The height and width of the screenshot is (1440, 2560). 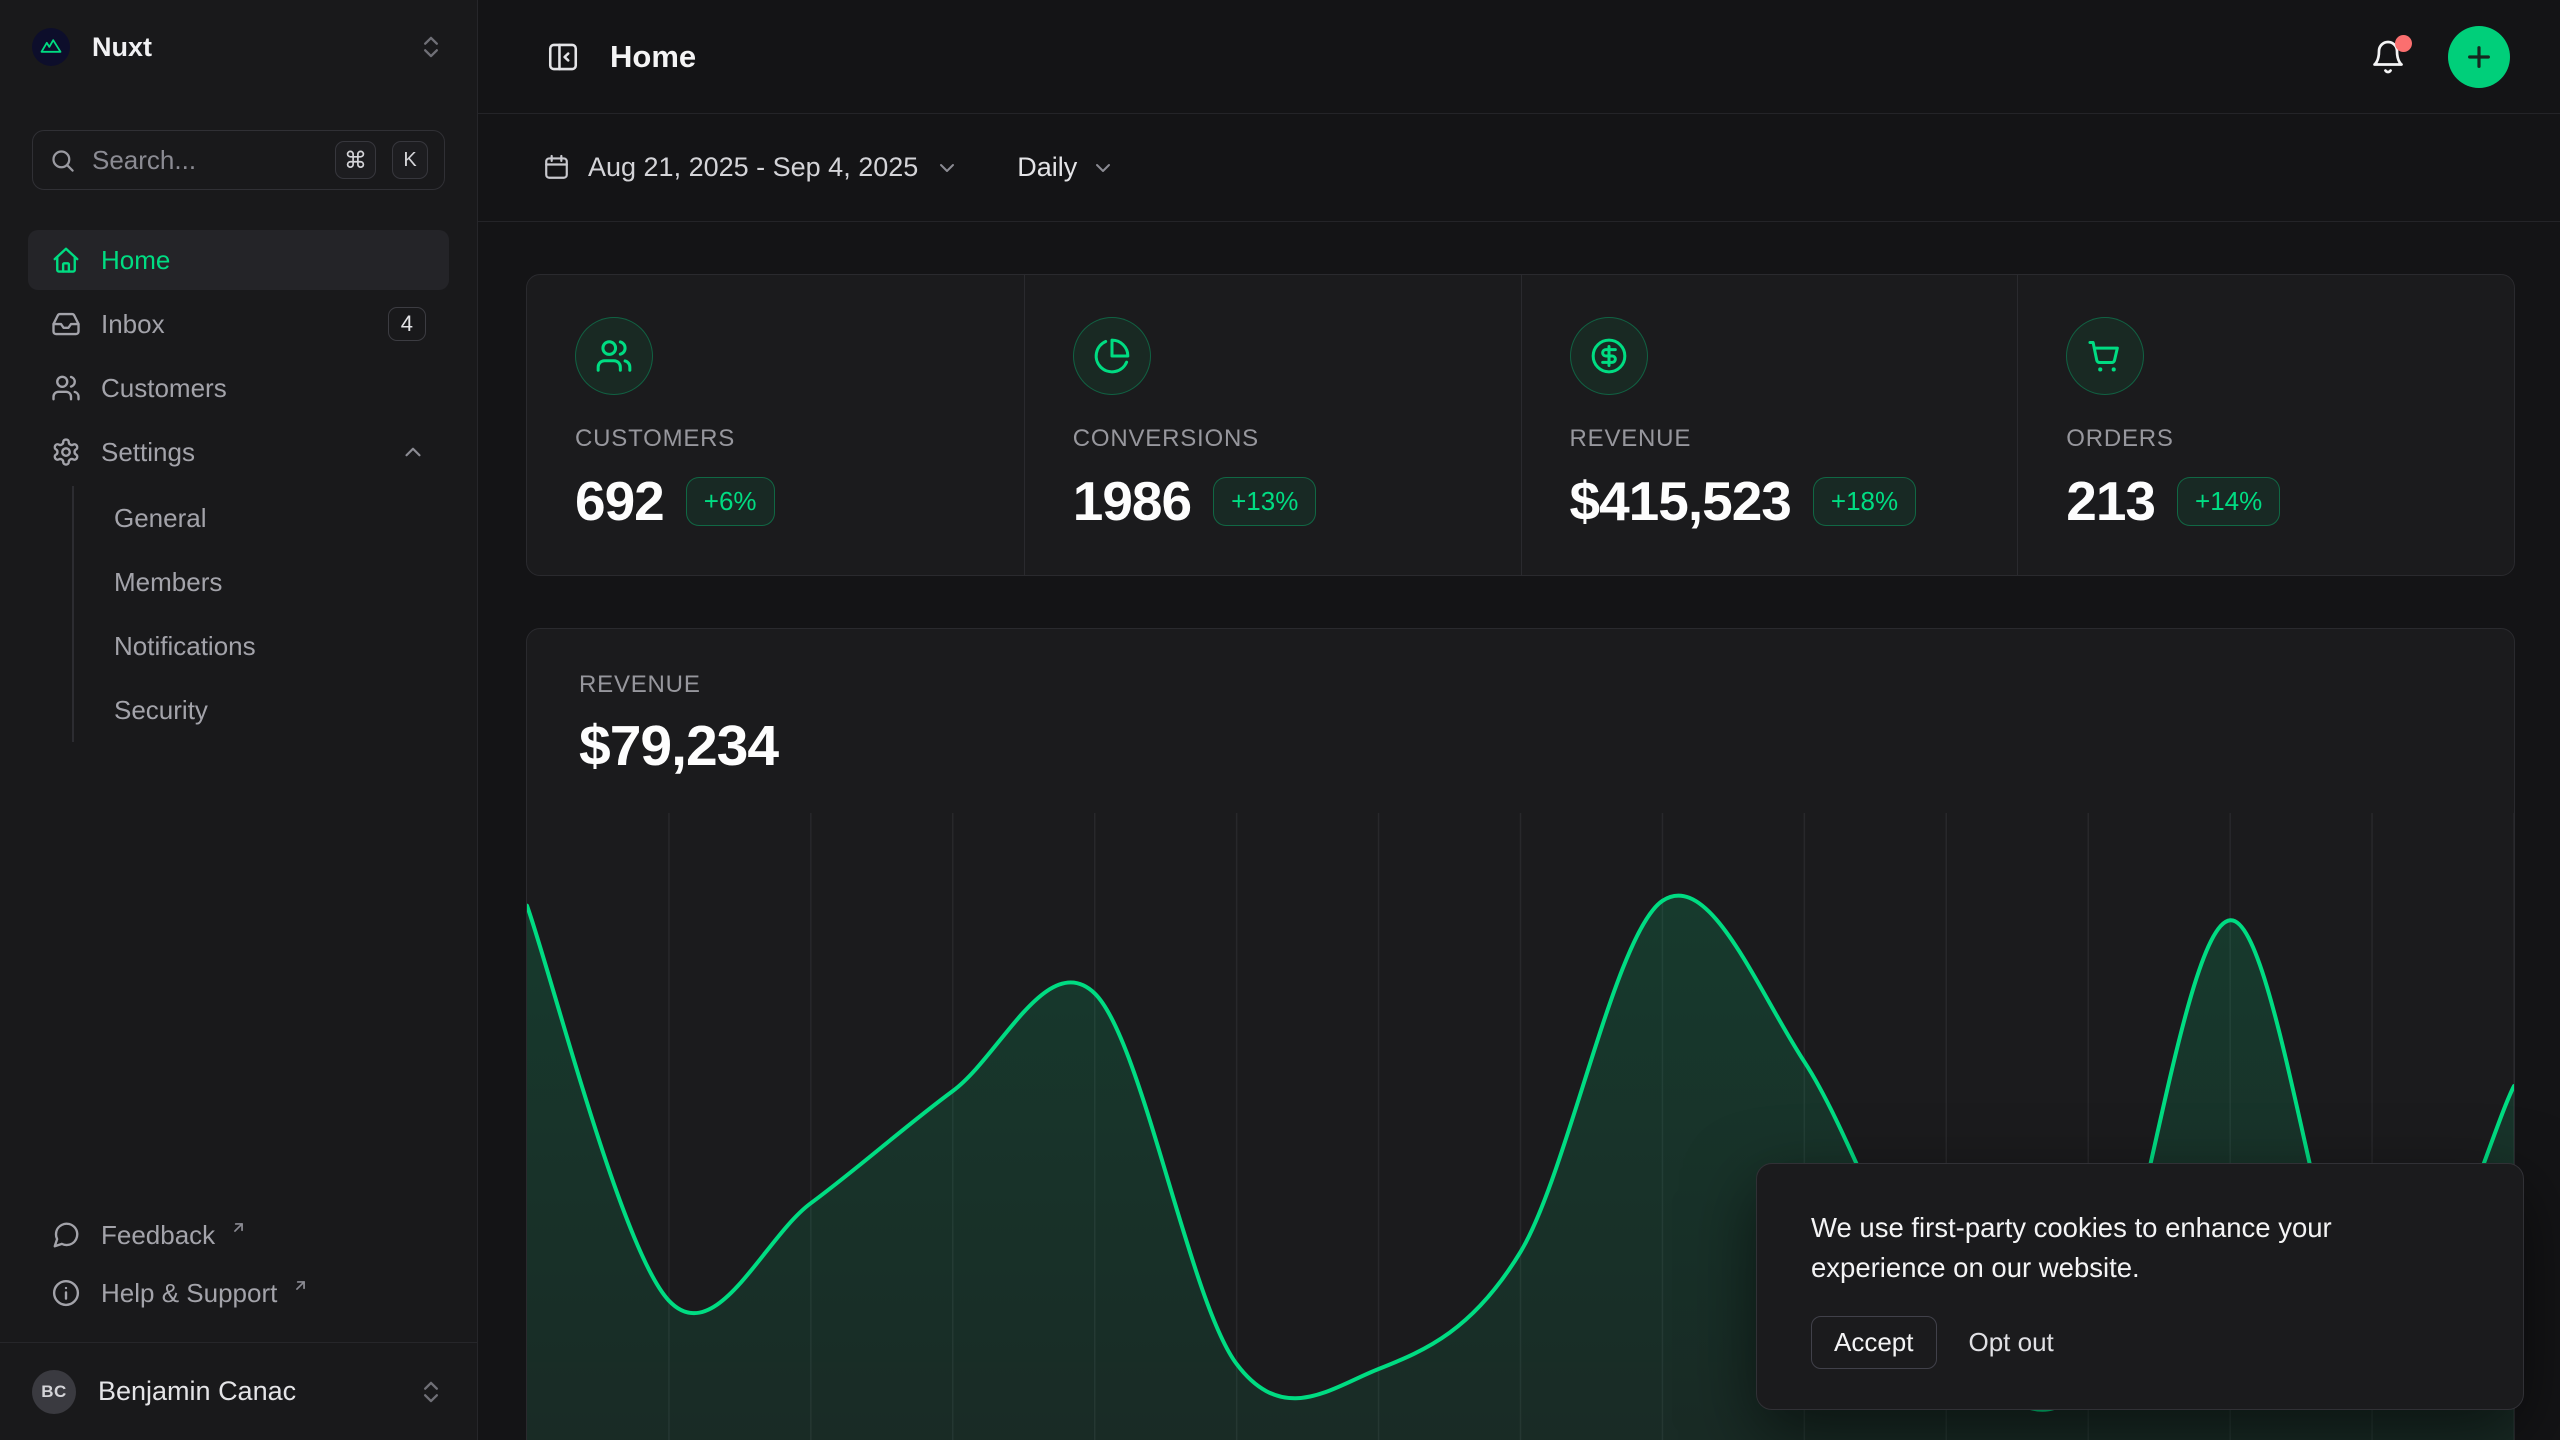 I want to click on add-button, so click(x=2479, y=56).